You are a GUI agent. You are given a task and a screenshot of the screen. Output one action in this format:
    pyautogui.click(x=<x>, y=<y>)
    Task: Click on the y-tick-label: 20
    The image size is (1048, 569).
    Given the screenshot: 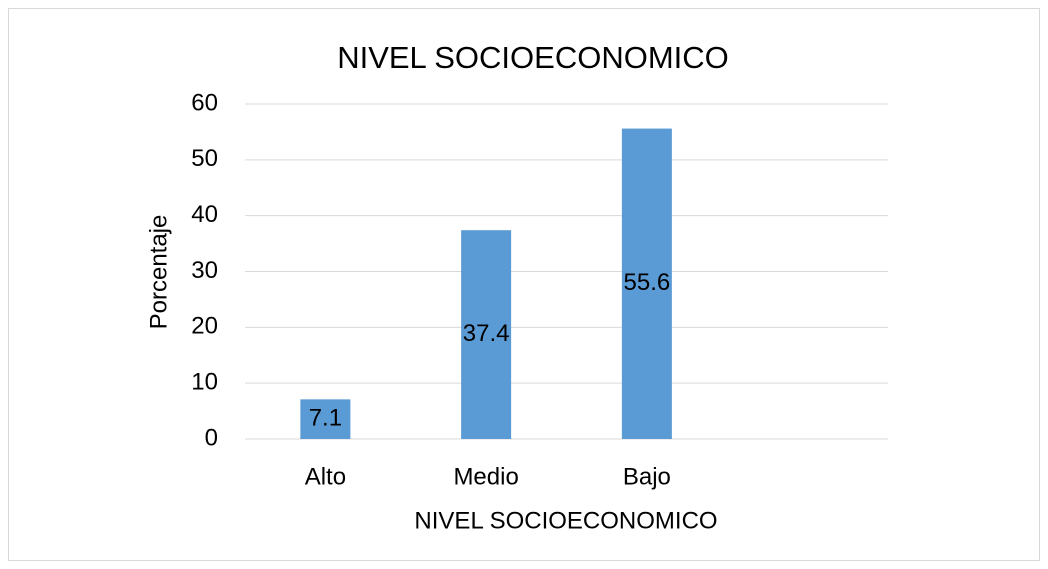 What is the action you would take?
    pyautogui.click(x=204, y=326)
    